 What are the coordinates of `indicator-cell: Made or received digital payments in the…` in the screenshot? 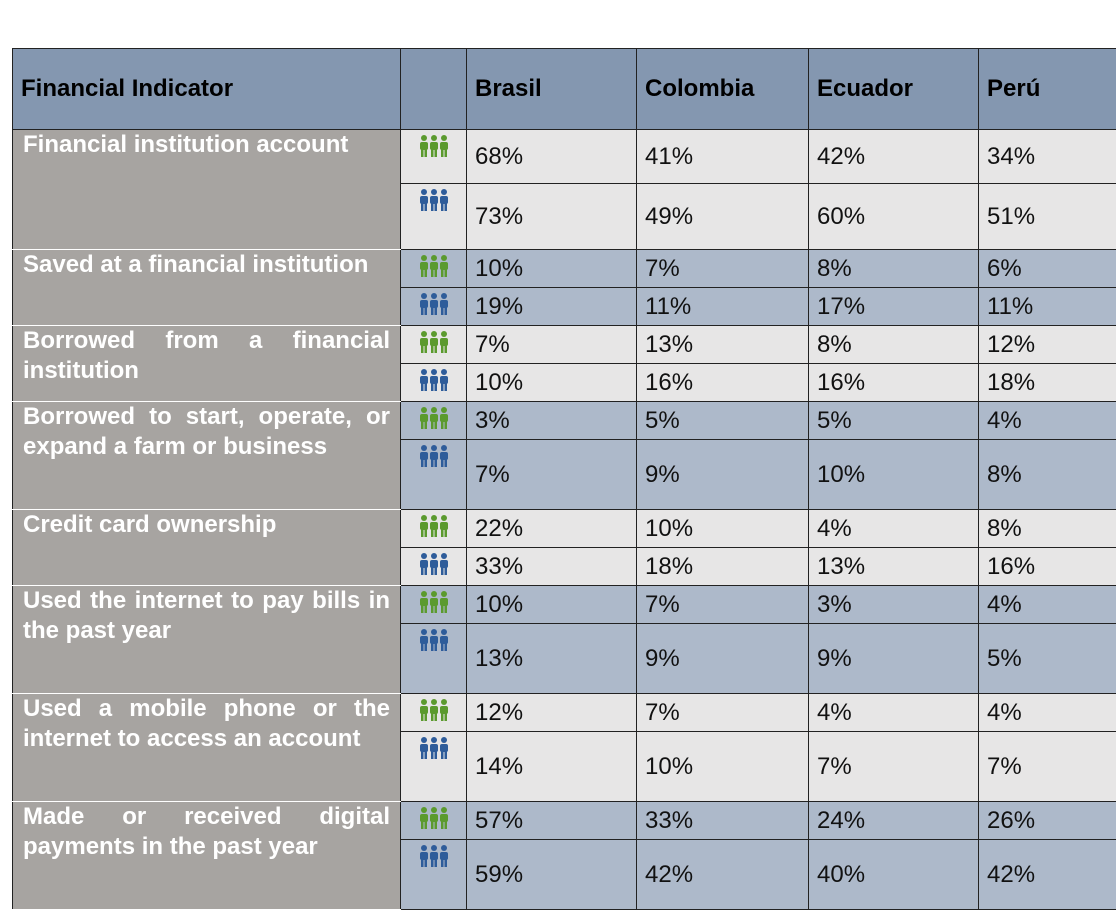 It's located at (206, 855).